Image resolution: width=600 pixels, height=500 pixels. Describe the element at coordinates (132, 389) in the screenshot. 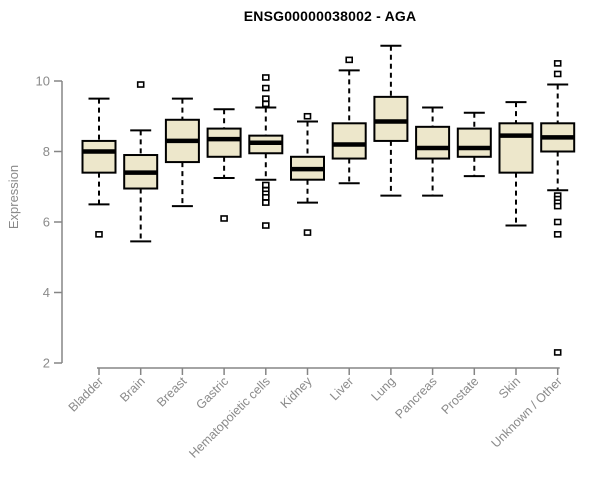

I see `x-tick-label-brain: Brain` at that location.